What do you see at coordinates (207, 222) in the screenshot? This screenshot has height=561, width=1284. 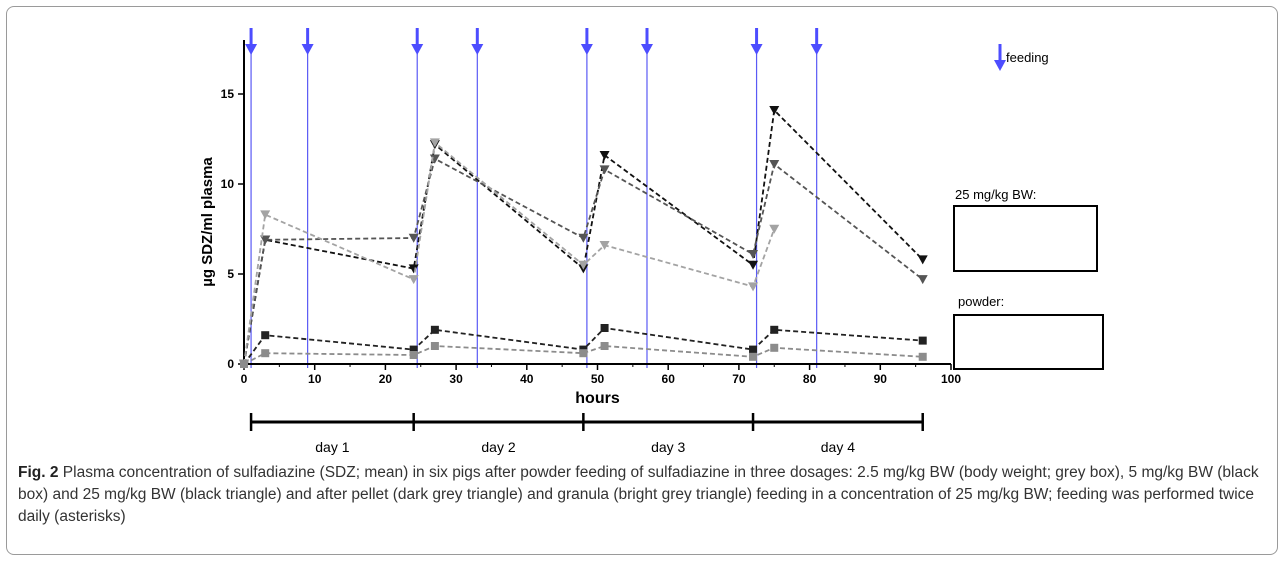 I see `y-axis-label: µg SDZ/ml plasma` at bounding box center [207, 222].